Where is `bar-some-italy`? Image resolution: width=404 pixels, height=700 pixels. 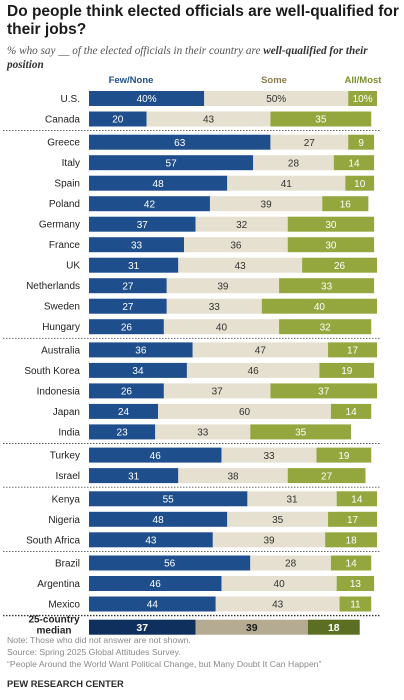 bar-some-italy is located at coordinates (293, 163).